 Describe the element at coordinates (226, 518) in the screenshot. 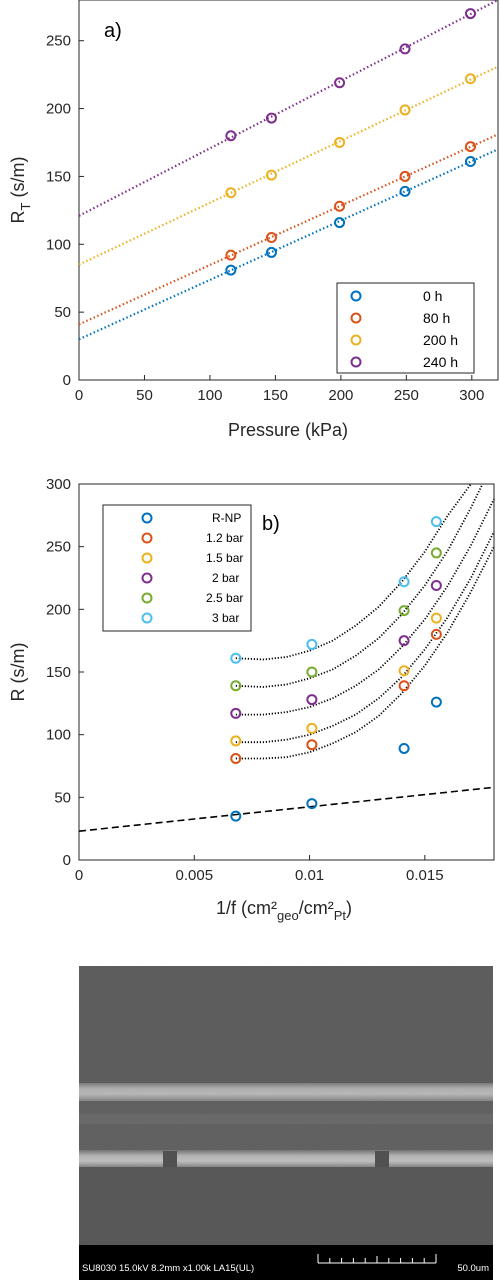

I see `legend-label-r-np: R-NP` at that location.